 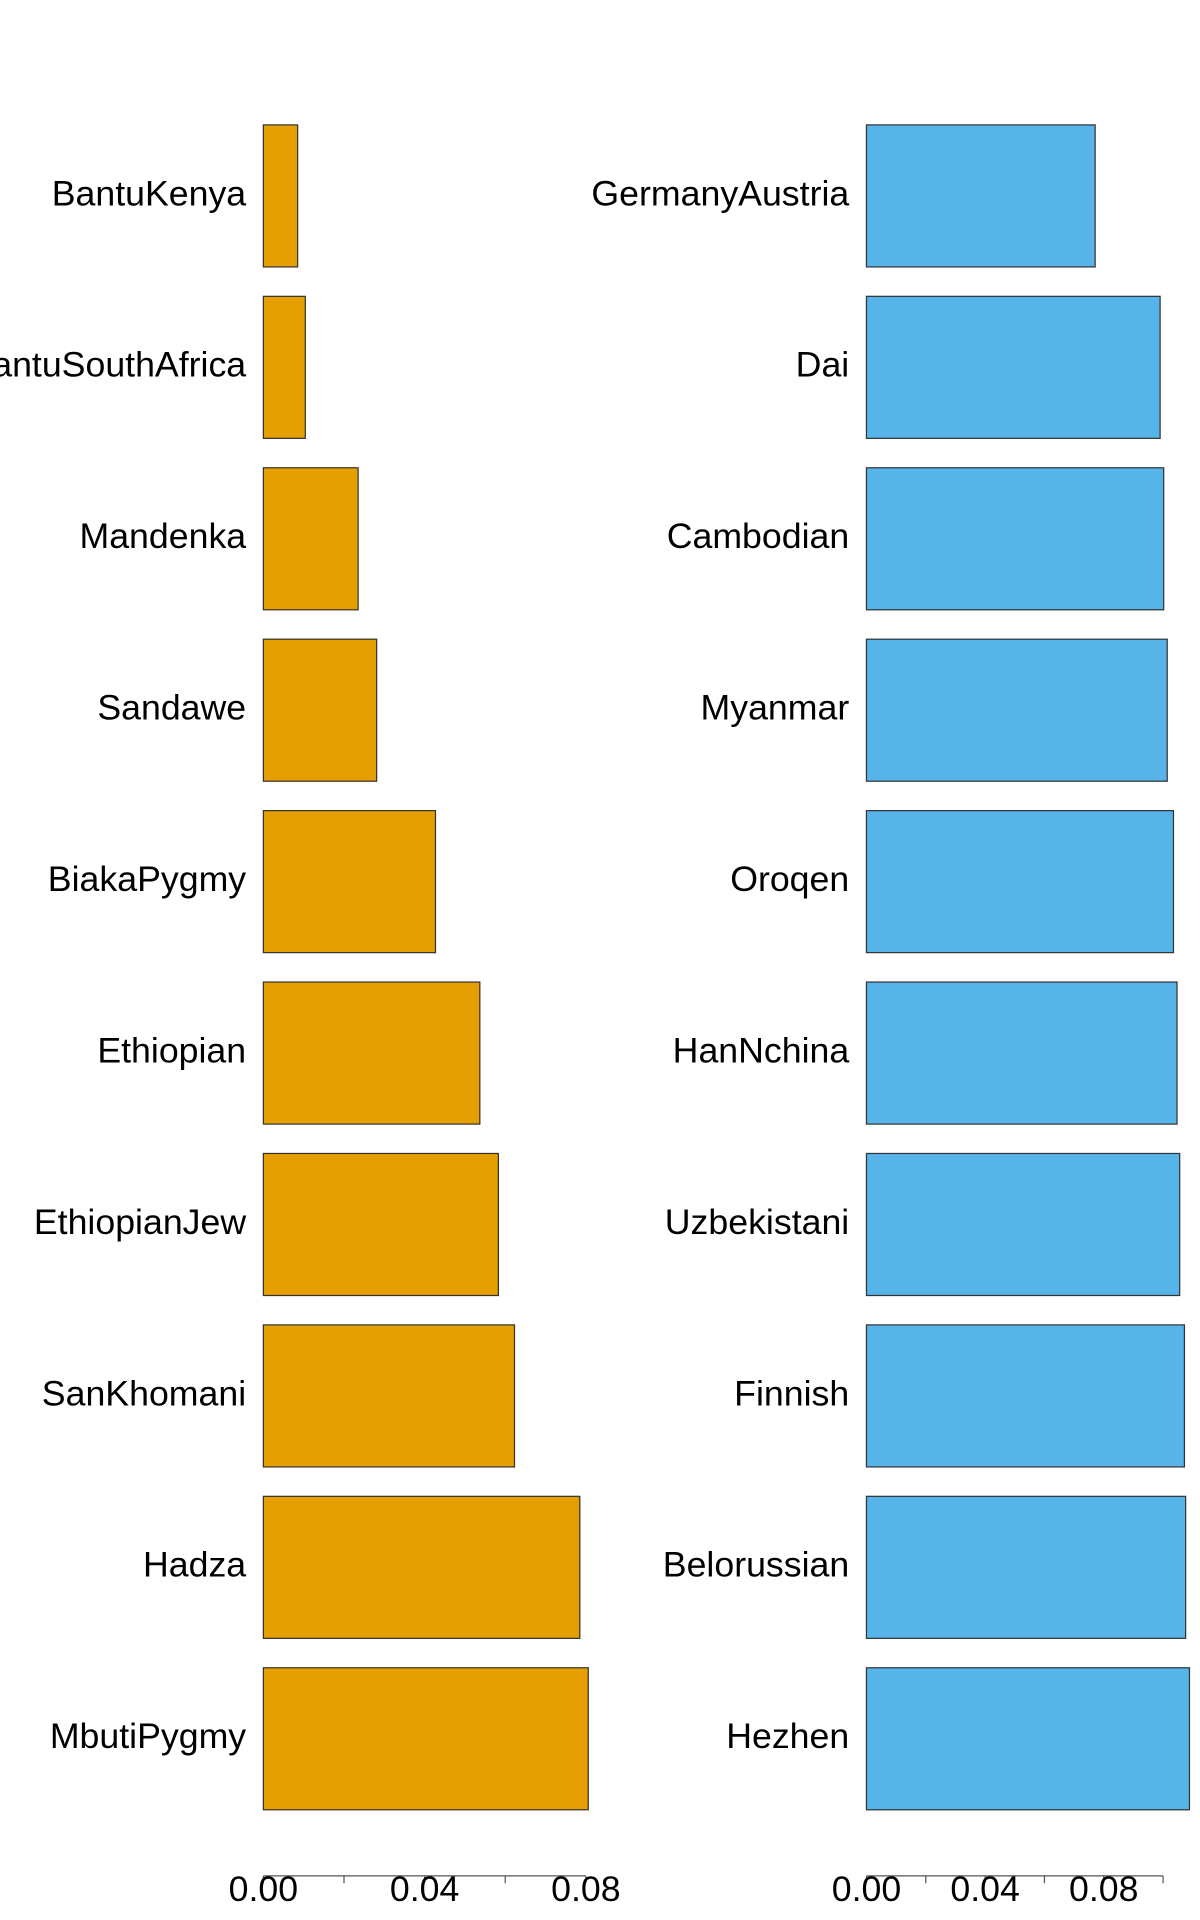 What do you see at coordinates (148, 1736) in the screenshot?
I see `category-label: MbutiPygmy` at bounding box center [148, 1736].